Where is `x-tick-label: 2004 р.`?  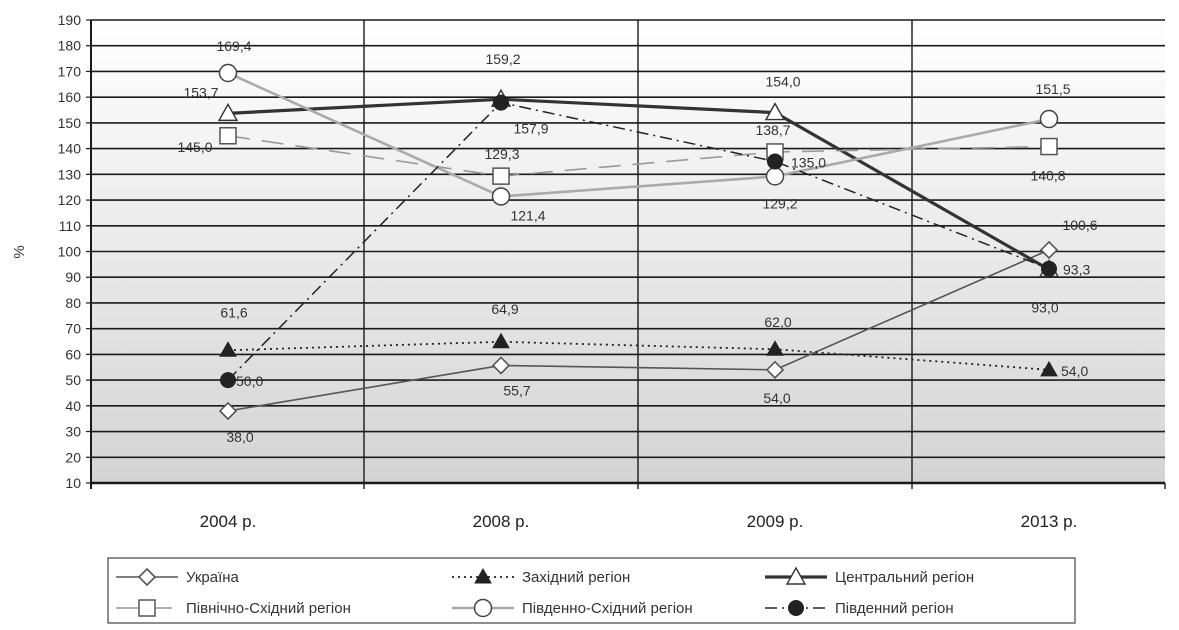 x-tick-label: 2004 р. is located at coordinates (228, 521).